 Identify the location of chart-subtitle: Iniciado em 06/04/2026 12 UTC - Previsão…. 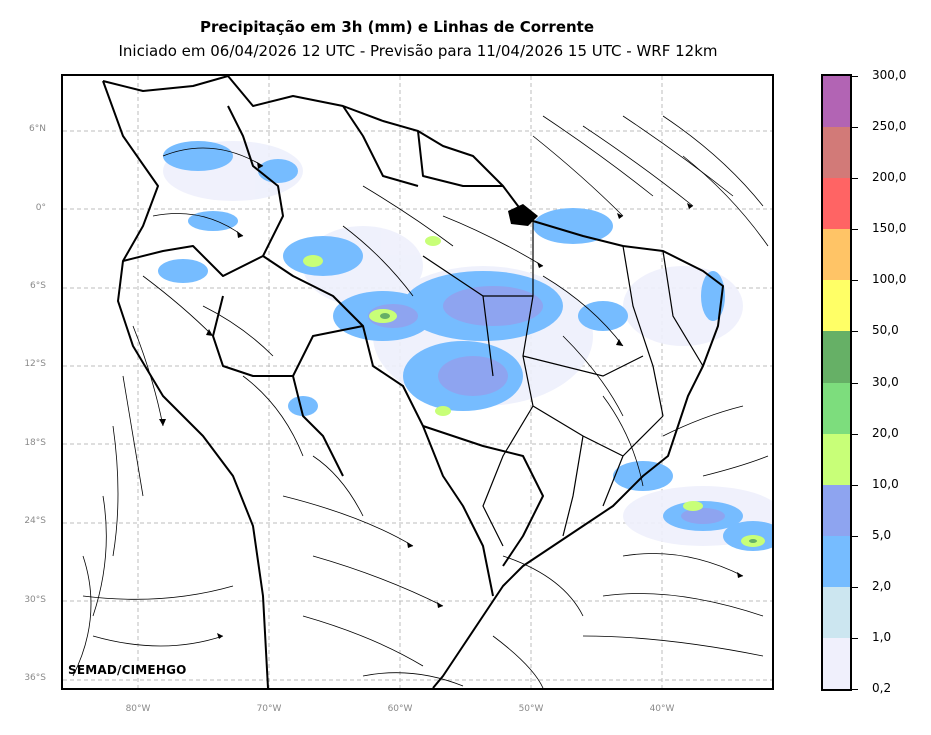
(418, 51).